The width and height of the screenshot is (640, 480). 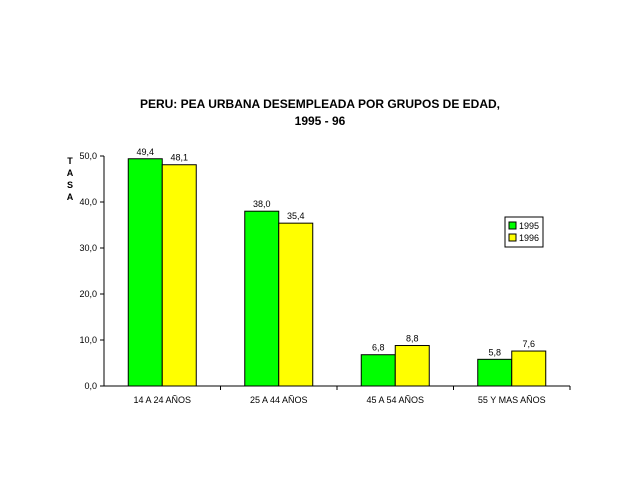 I want to click on data-label: 7,6, so click(x=528, y=344).